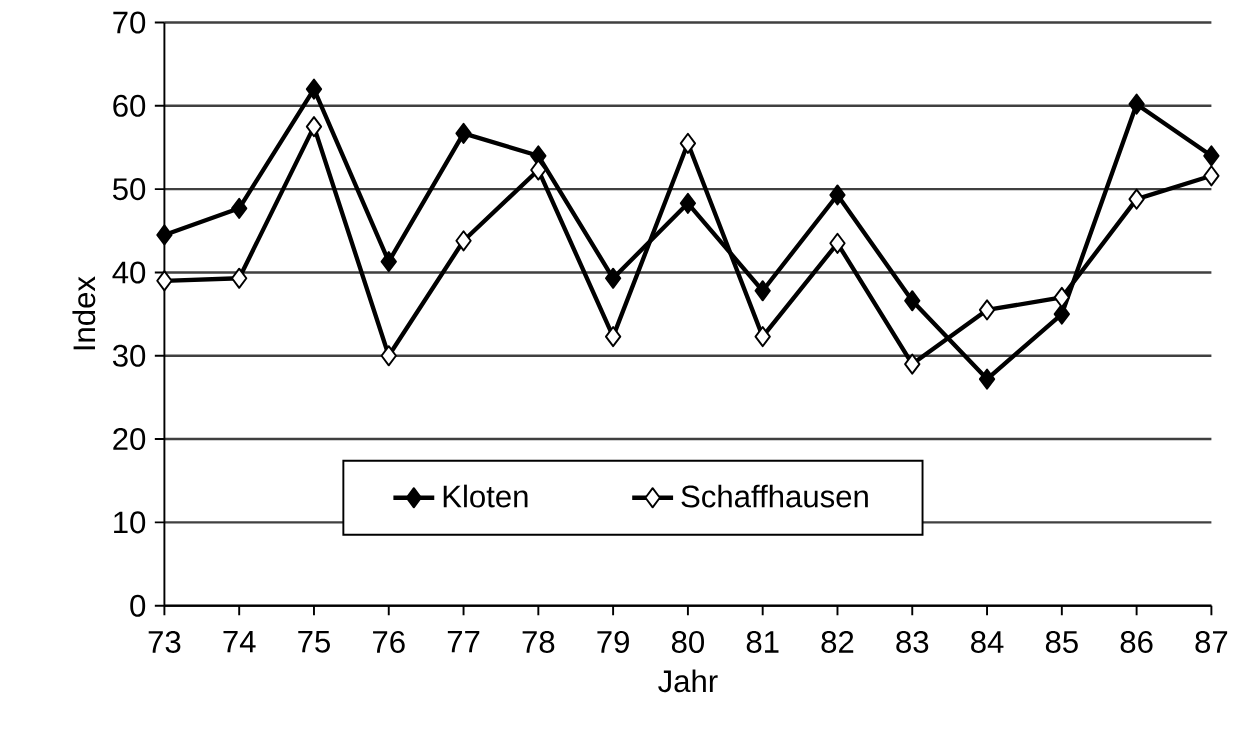  I want to click on x-tick-label: 81, so click(762, 641).